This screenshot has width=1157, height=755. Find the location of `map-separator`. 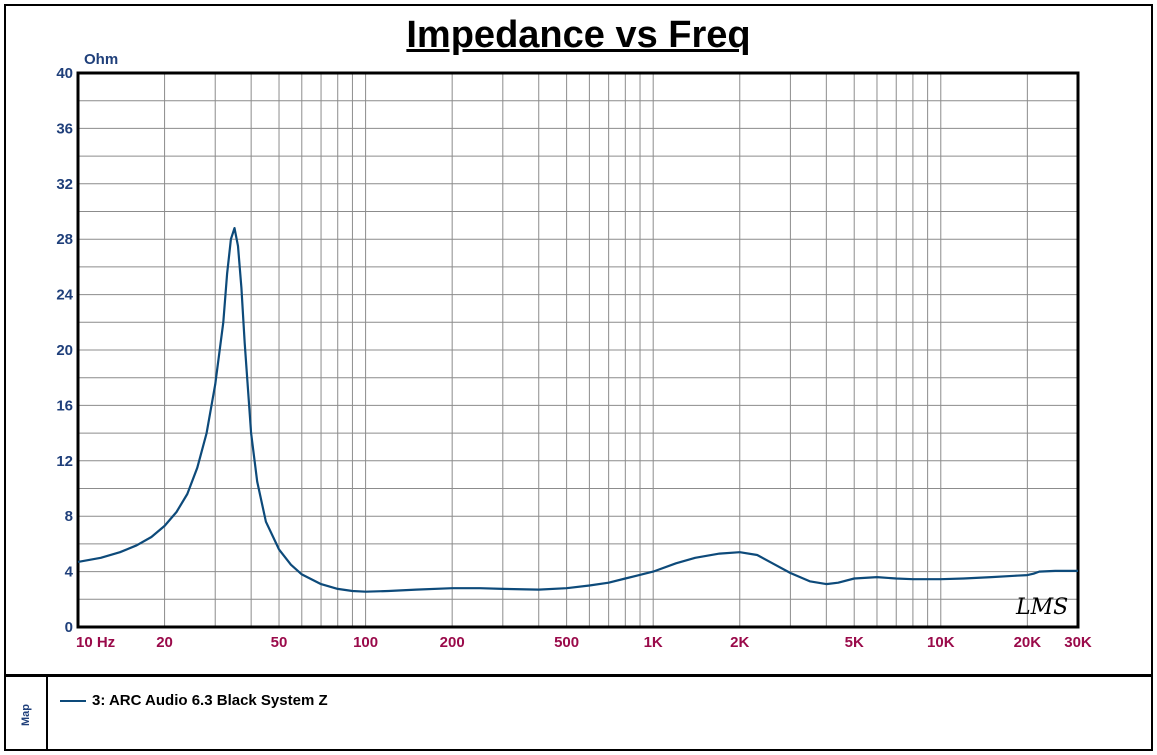

map-separator is located at coordinates (47, 713).